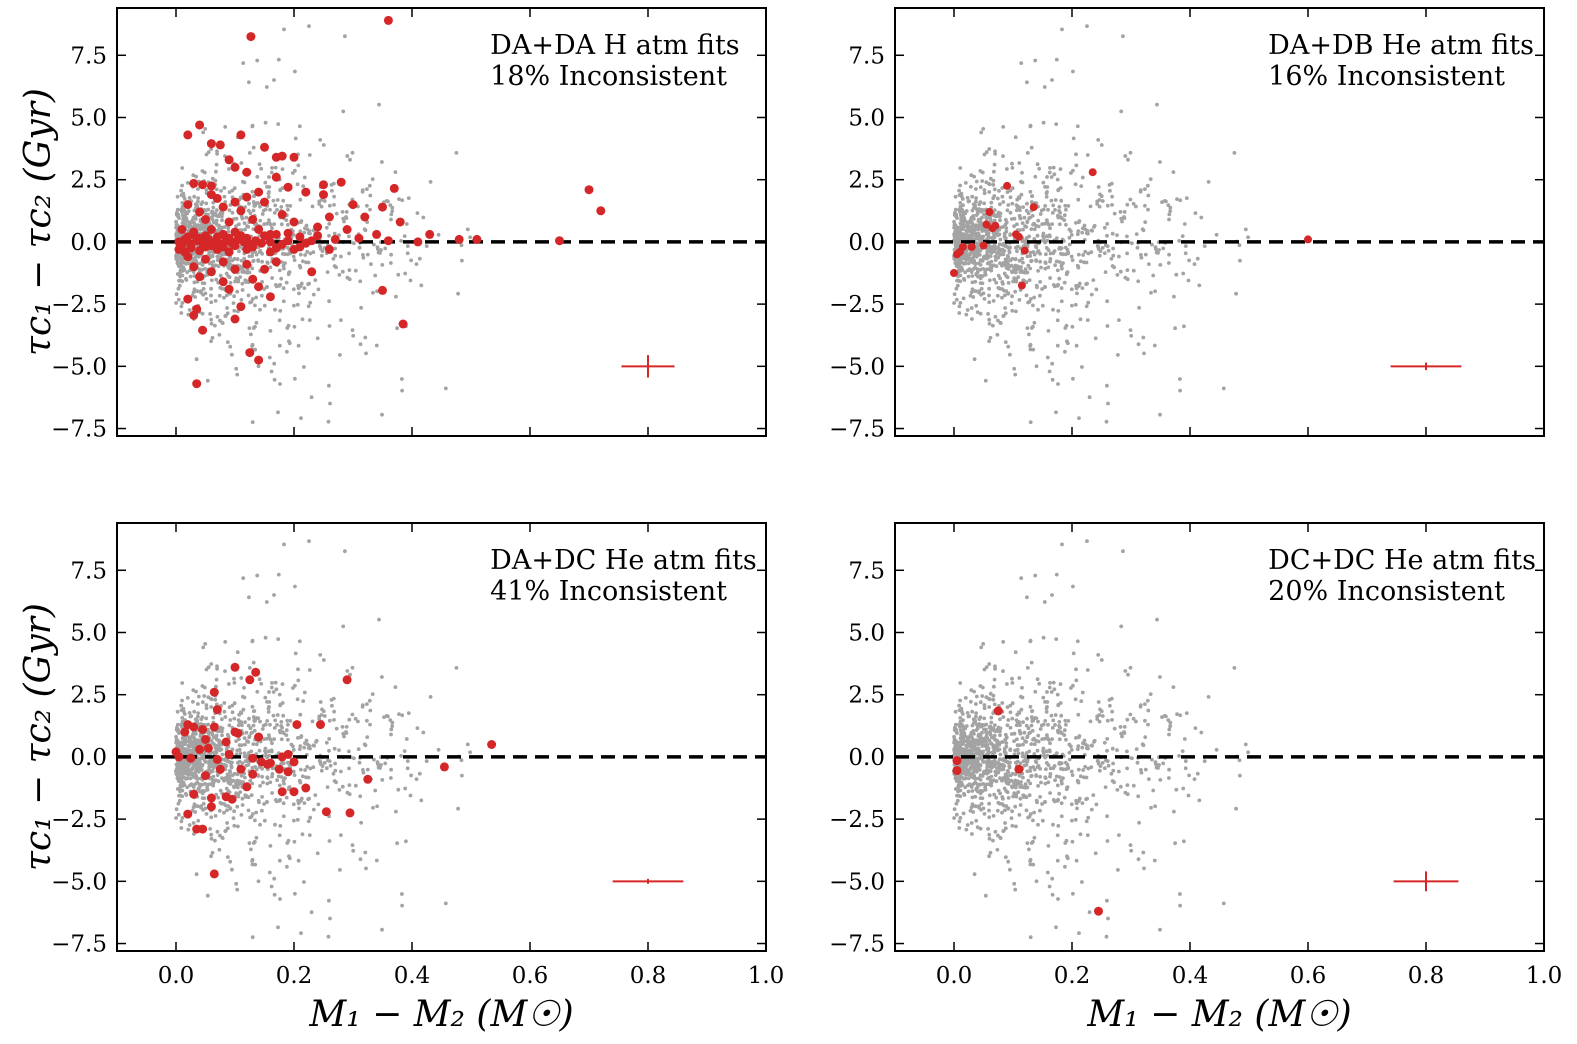 The height and width of the screenshot is (1044, 1577). Describe the element at coordinates (530, 976) in the screenshot. I see `x-tick-label: 0.6` at that location.